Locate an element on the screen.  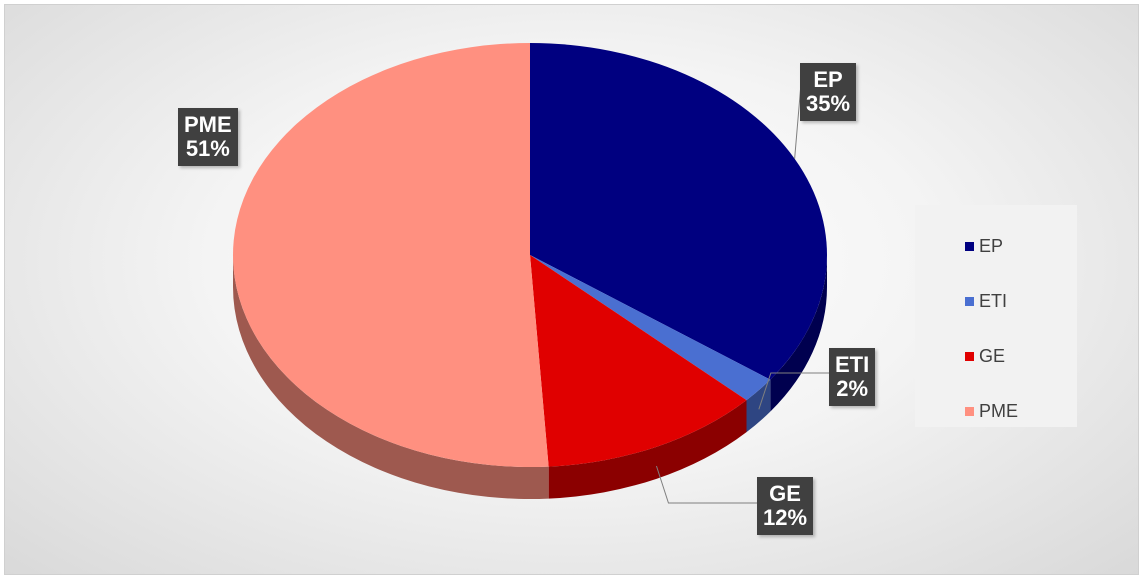
pie-side-pme is located at coordinates (391, 377).